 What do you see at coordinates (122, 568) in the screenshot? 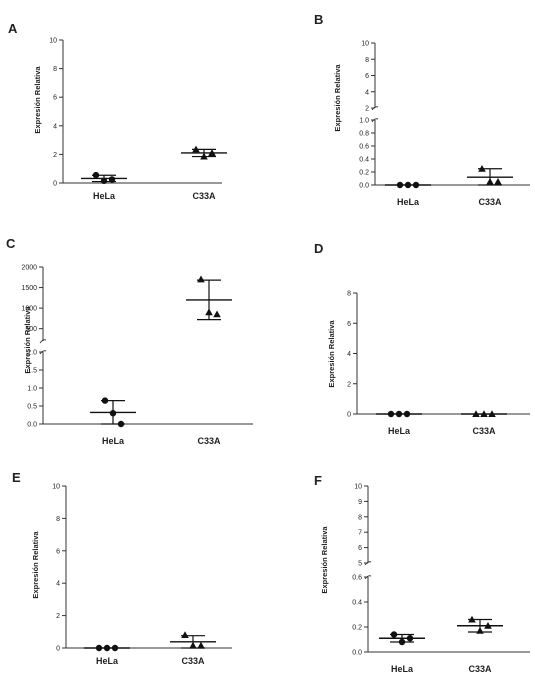
I see `panel-e: E 0 2 4 6 8 10 Expresión Relativa HeLa C33A` at bounding box center [122, 568].